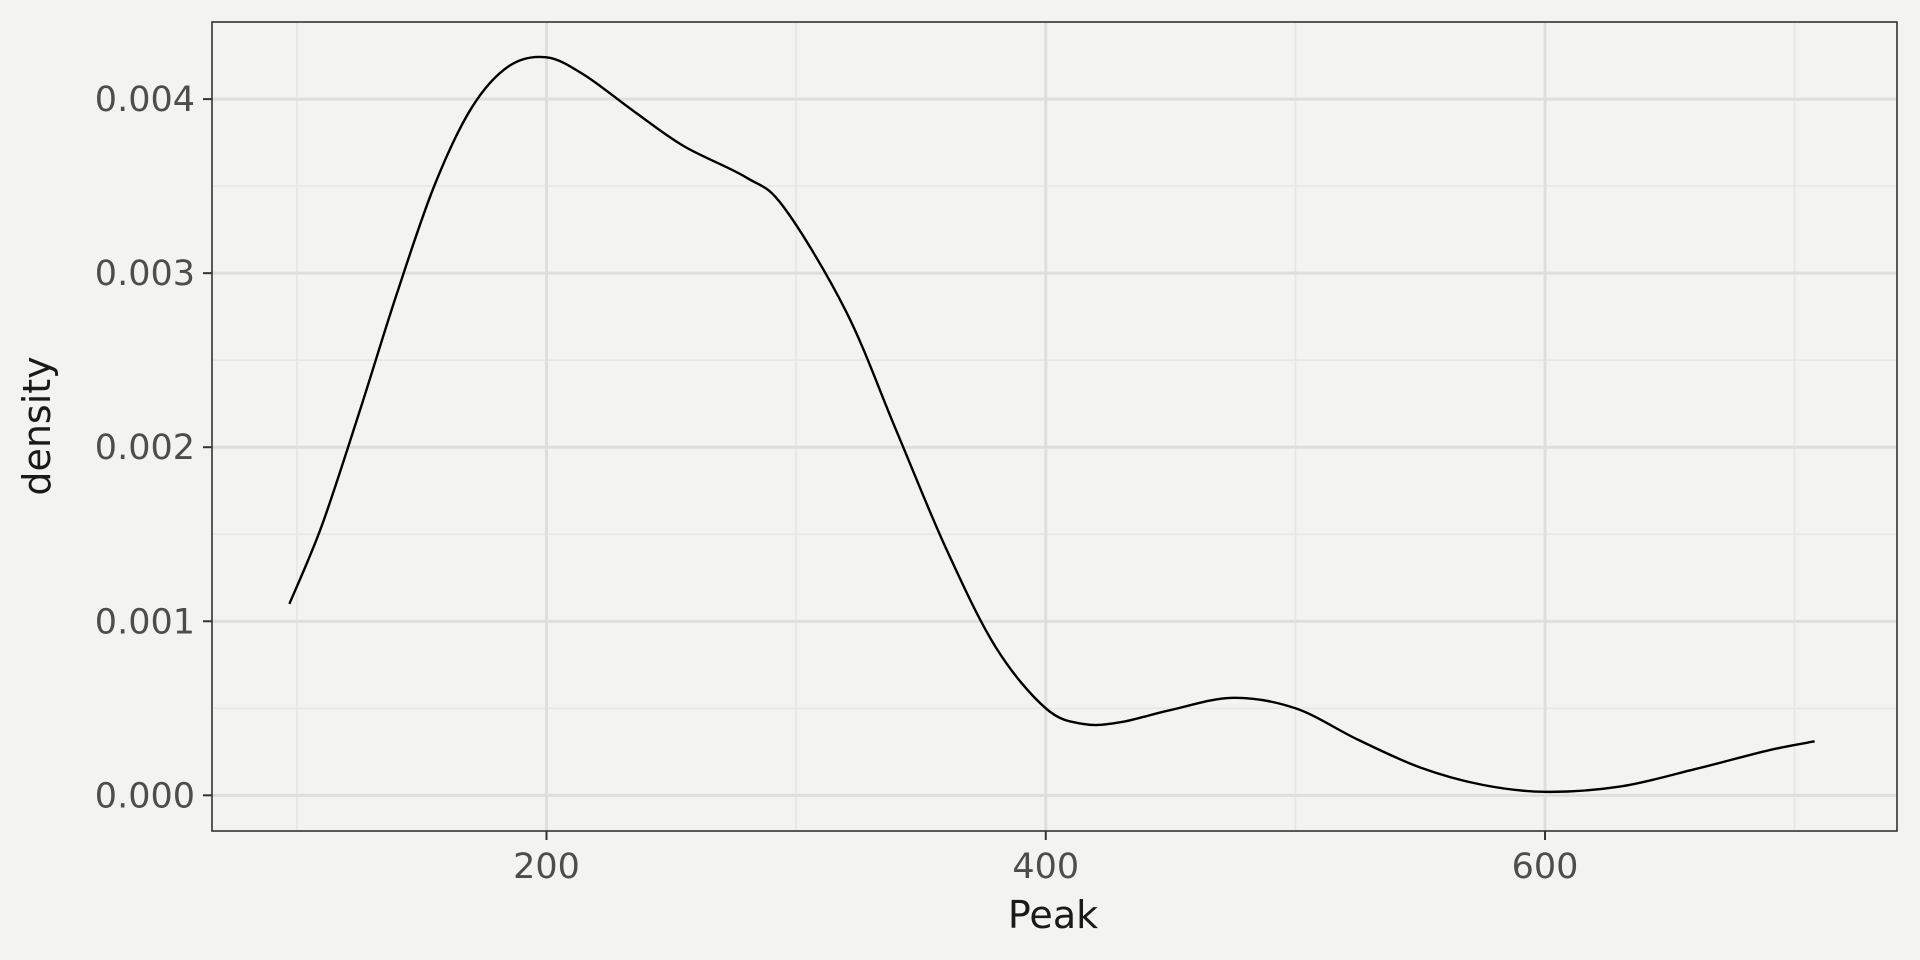 Image resolution: width=1920 pixels, height=960 pixels. What do you see at coordinates (1045, 867) in the screenshot?
I see `x-tick-label: 400` at bounding box center [1045, 867].